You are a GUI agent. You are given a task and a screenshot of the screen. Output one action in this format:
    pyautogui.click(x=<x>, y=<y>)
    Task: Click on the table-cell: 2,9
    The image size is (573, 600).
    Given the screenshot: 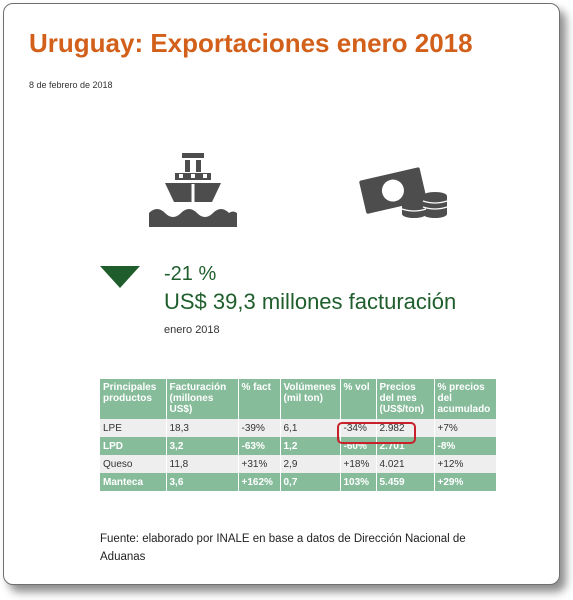 What is the action you would take?
    pyautogui.click(x=310, y=464)
    